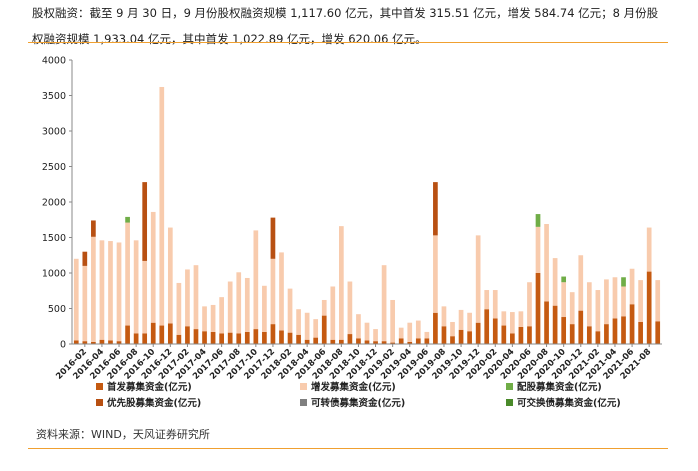 Image resolution: width=698 pixels, height=471 pixels. I want to click on legend-label: 可交换债募集资金(亿元), so click(569, 403).